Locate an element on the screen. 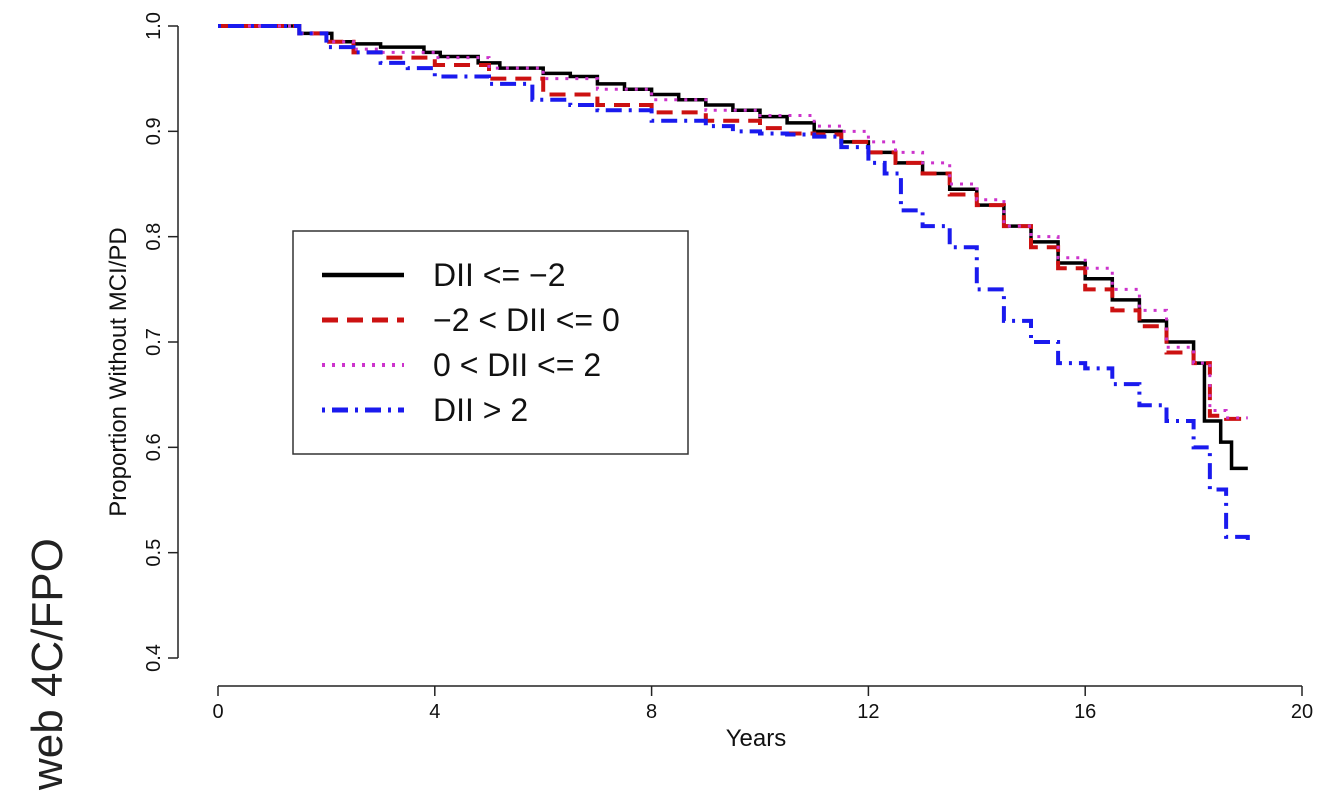 This screenshot has height=794, width=1334. legend-box is located at coordinates (490, 342).